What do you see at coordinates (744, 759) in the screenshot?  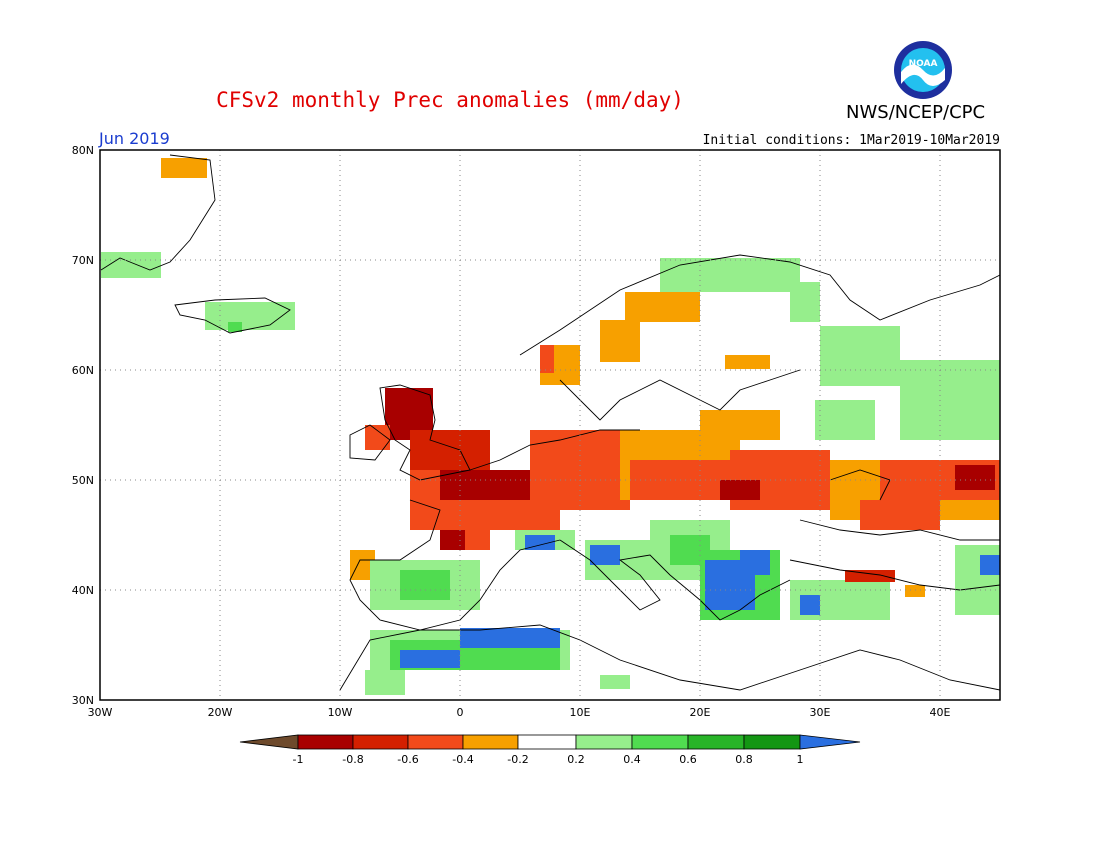 I see `legend-label: 0.8` at bounding box center [744, 759].